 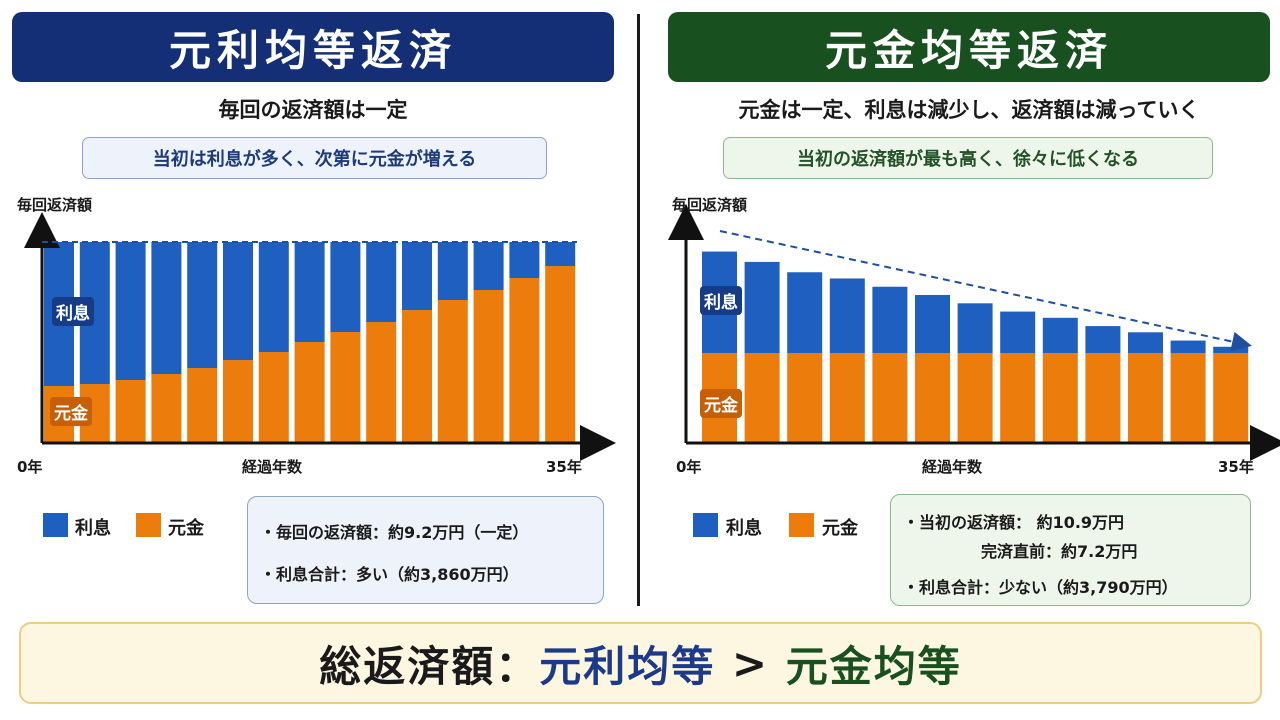 I want to click on left-header: 元利均等返済, so click(x=313, y=47).